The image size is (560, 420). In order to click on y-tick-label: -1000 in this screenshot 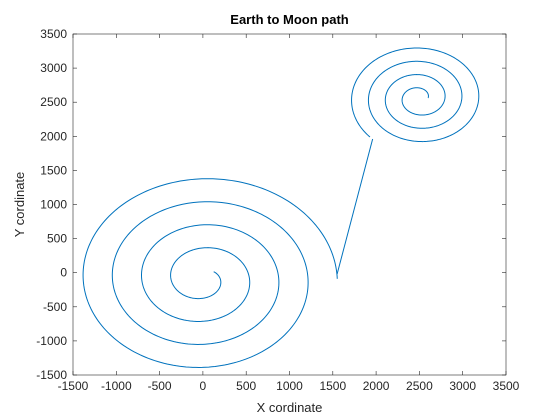, I will do `click(51, 341)`.